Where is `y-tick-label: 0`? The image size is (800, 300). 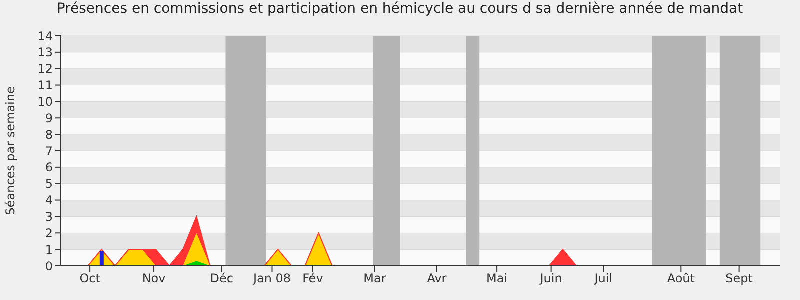 y-tick-label: 0 is located at coordinates (49, 266).